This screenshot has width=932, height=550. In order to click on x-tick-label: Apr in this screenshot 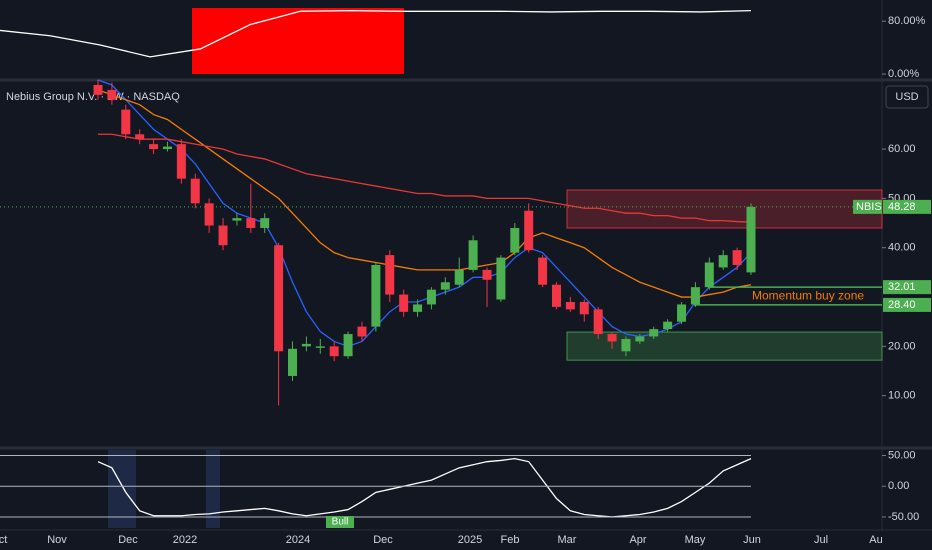, I will do `click(637, 540)`.